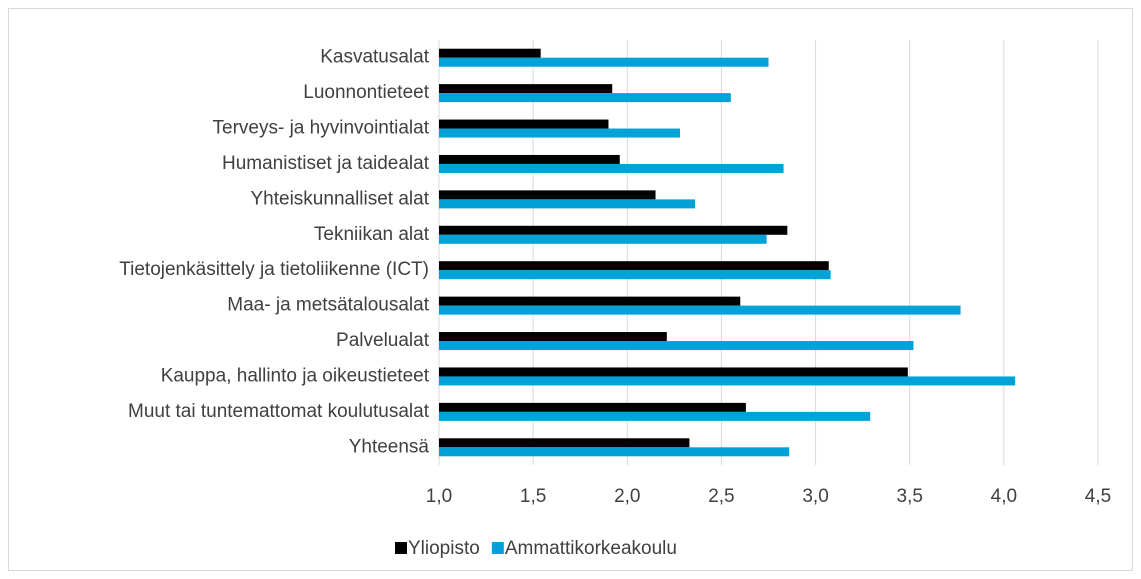  I want to click on y-tick-label: Palvelualat, so click(383, 340).